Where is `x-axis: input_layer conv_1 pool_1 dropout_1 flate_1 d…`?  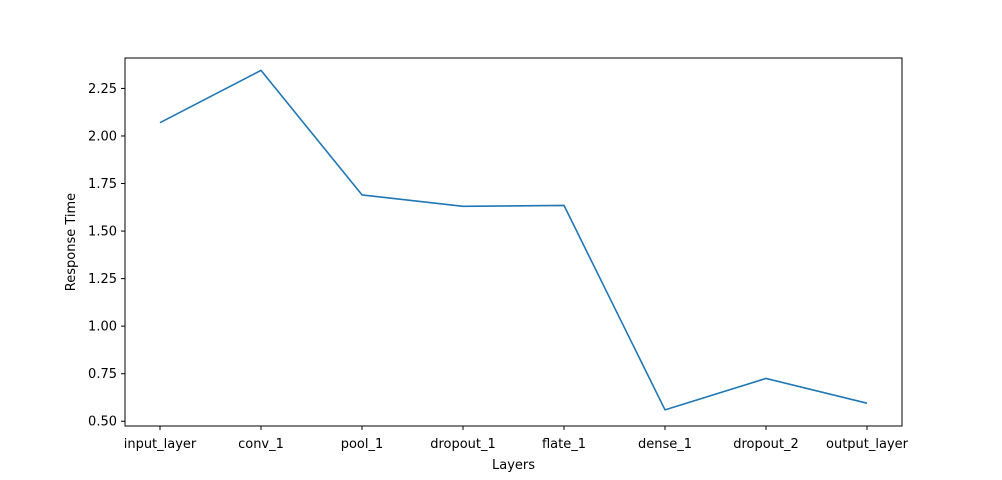
x-axis: input_layer conv_1 pool_1 dropout_1 flate_1 d… is located at coordinates (516, 439).